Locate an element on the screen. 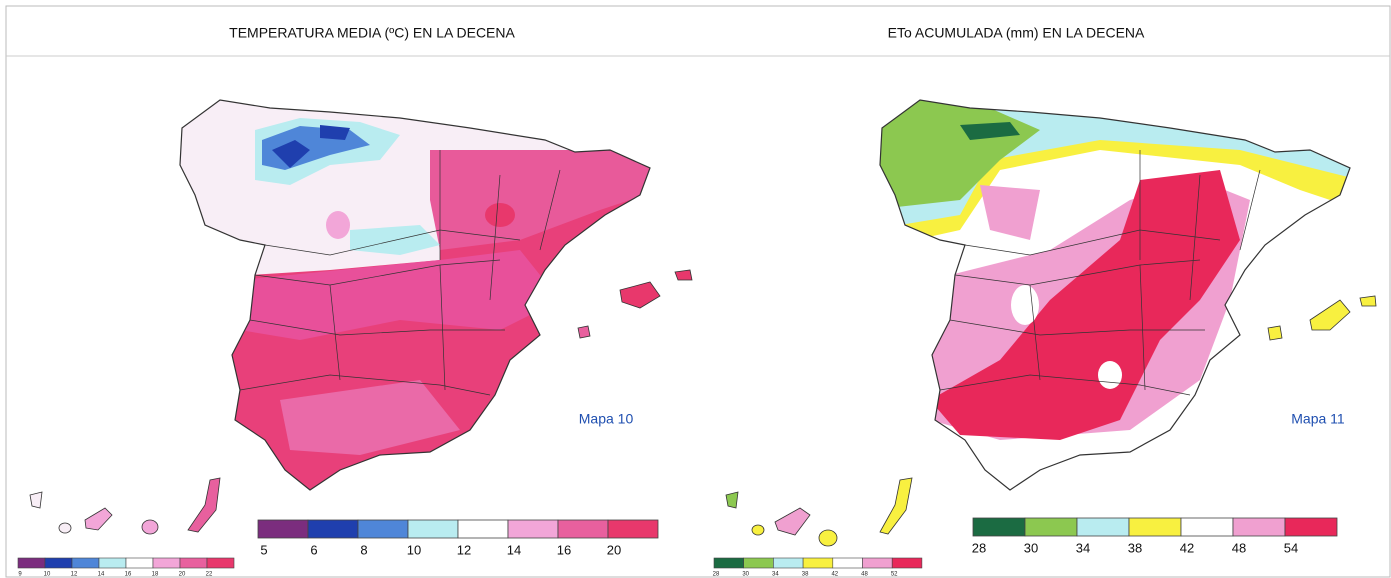  map-label: Mapa 10 is located at coordinates (606, 419).